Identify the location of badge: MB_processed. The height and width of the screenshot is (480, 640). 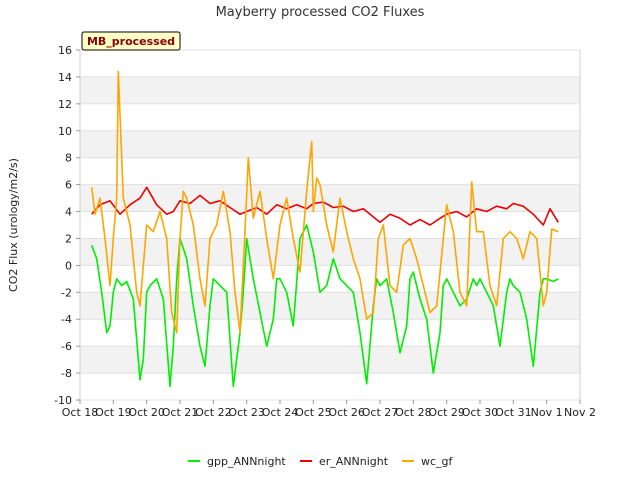
(131, 41).